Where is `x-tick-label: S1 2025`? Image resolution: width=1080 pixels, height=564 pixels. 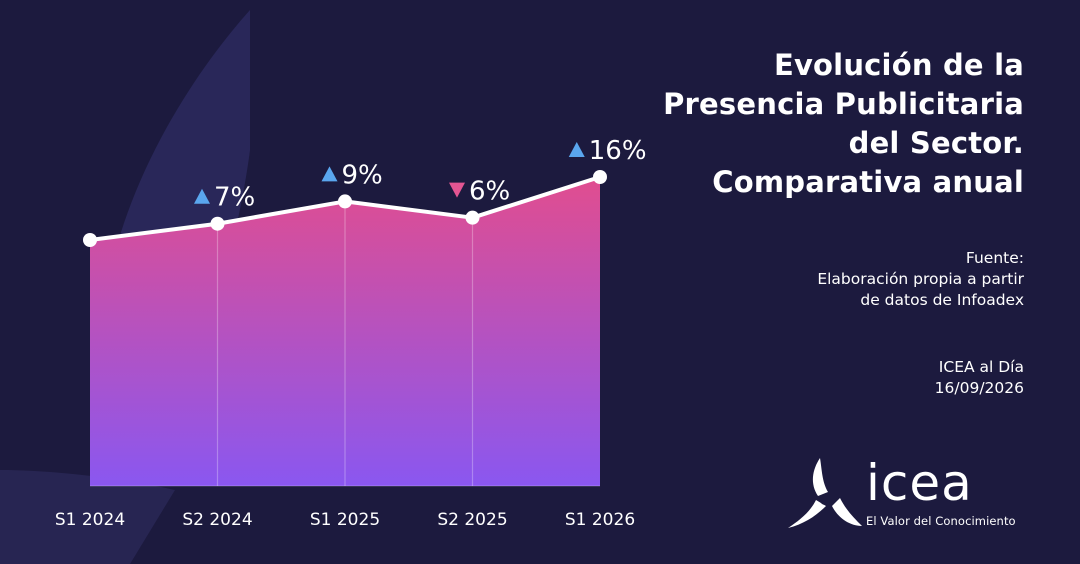
x-tick-label: S1 2025 is located at coordinates (345, 520).